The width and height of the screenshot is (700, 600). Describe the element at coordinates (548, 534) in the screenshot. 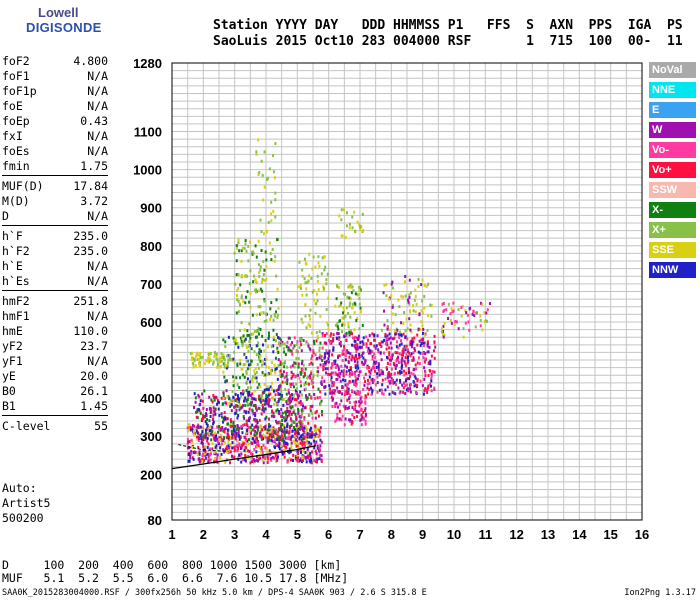

I see `x-tick-label: 13` at that location.